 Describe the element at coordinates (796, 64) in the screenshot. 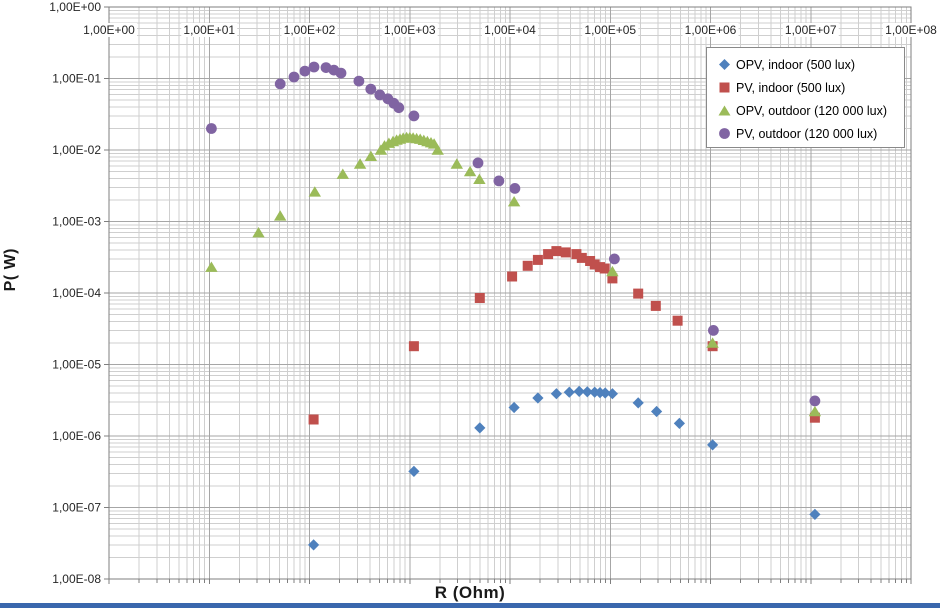

I see `legend-entry-label: OPV, indoor (500 lux)` at that location.